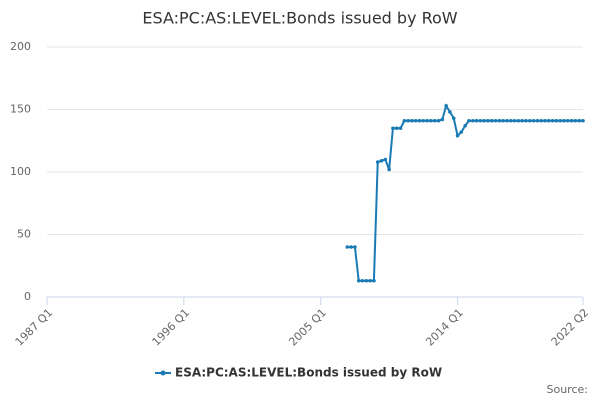 The height and width of the screenshot is (400, 600). Describe the element at coordinates (34, 327) in the screenshot. I see `x-tick-label: 1987 Q1` at that location.